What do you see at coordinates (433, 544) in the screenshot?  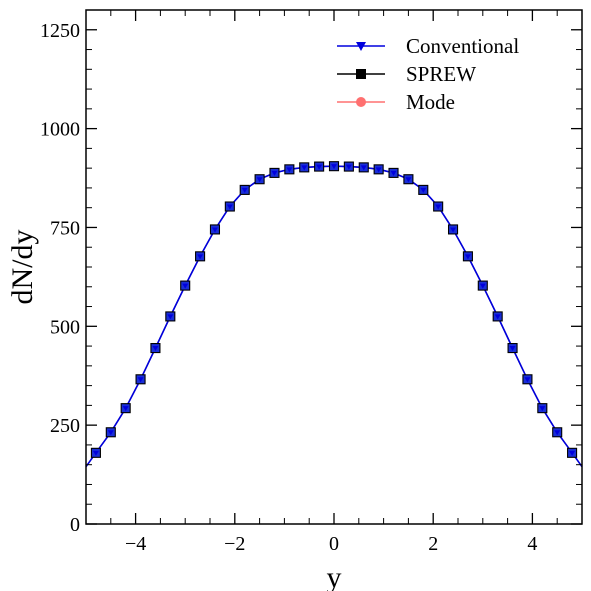 I see `x-tick-label: 2` at bounding box center [433, 544].